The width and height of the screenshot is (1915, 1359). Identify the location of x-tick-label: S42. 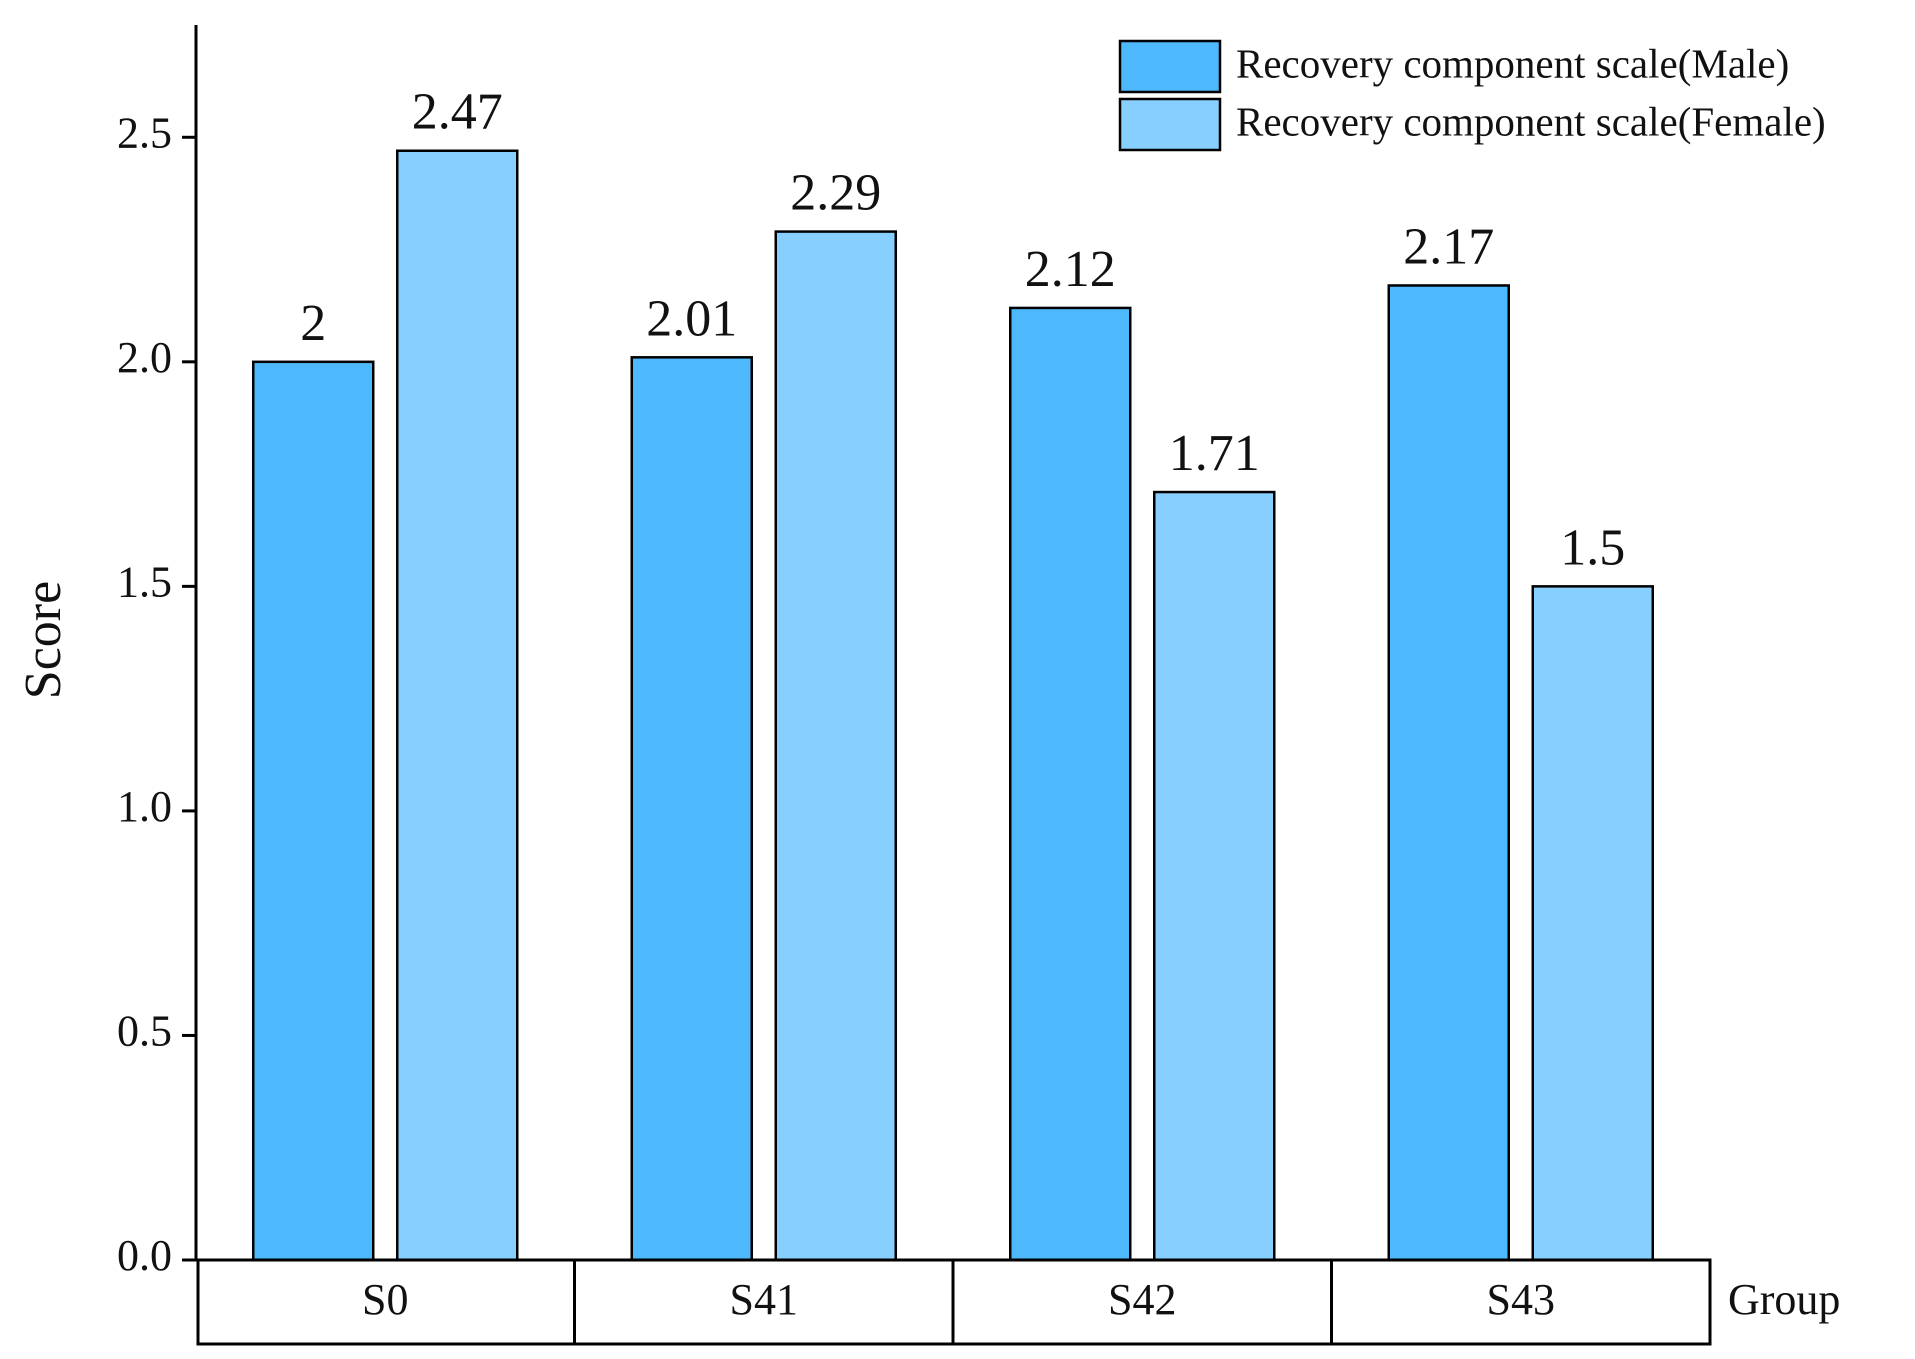
(1142, 1299).